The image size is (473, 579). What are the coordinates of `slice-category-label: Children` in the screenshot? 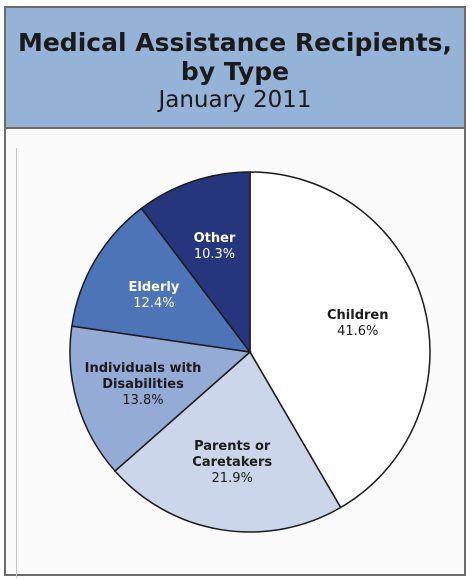 It's located at (358, 315).